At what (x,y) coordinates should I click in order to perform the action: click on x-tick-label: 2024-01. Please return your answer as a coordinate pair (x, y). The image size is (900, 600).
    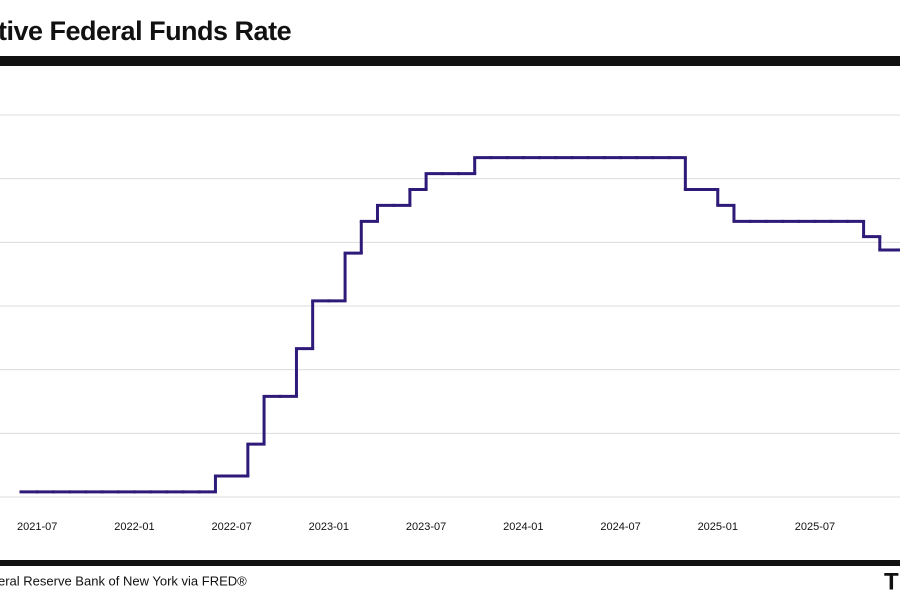
    Looking at the image, I should click on (523, 527).